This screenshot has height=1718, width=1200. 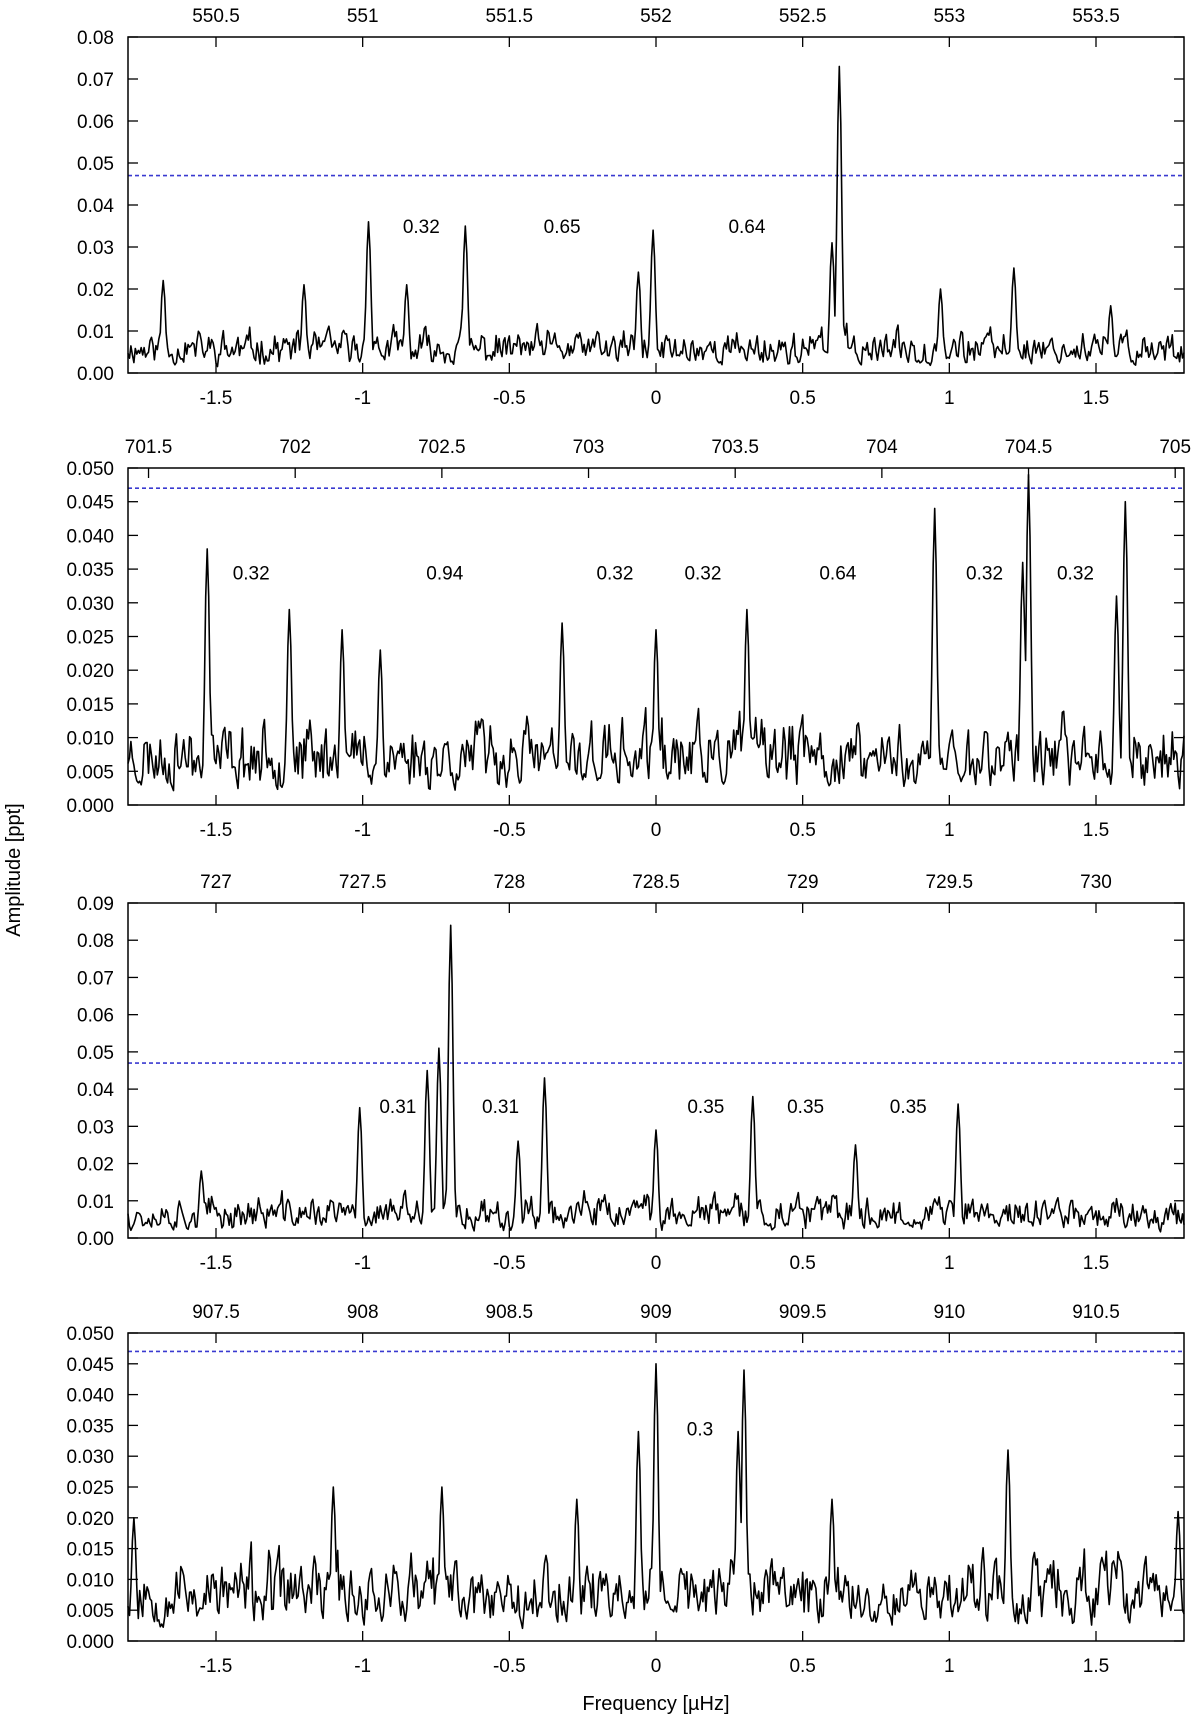 What do you see at coordinates (363, 16) in the screenshot?
I see `top-tick-label: 551` at bounding box center [363, 16].